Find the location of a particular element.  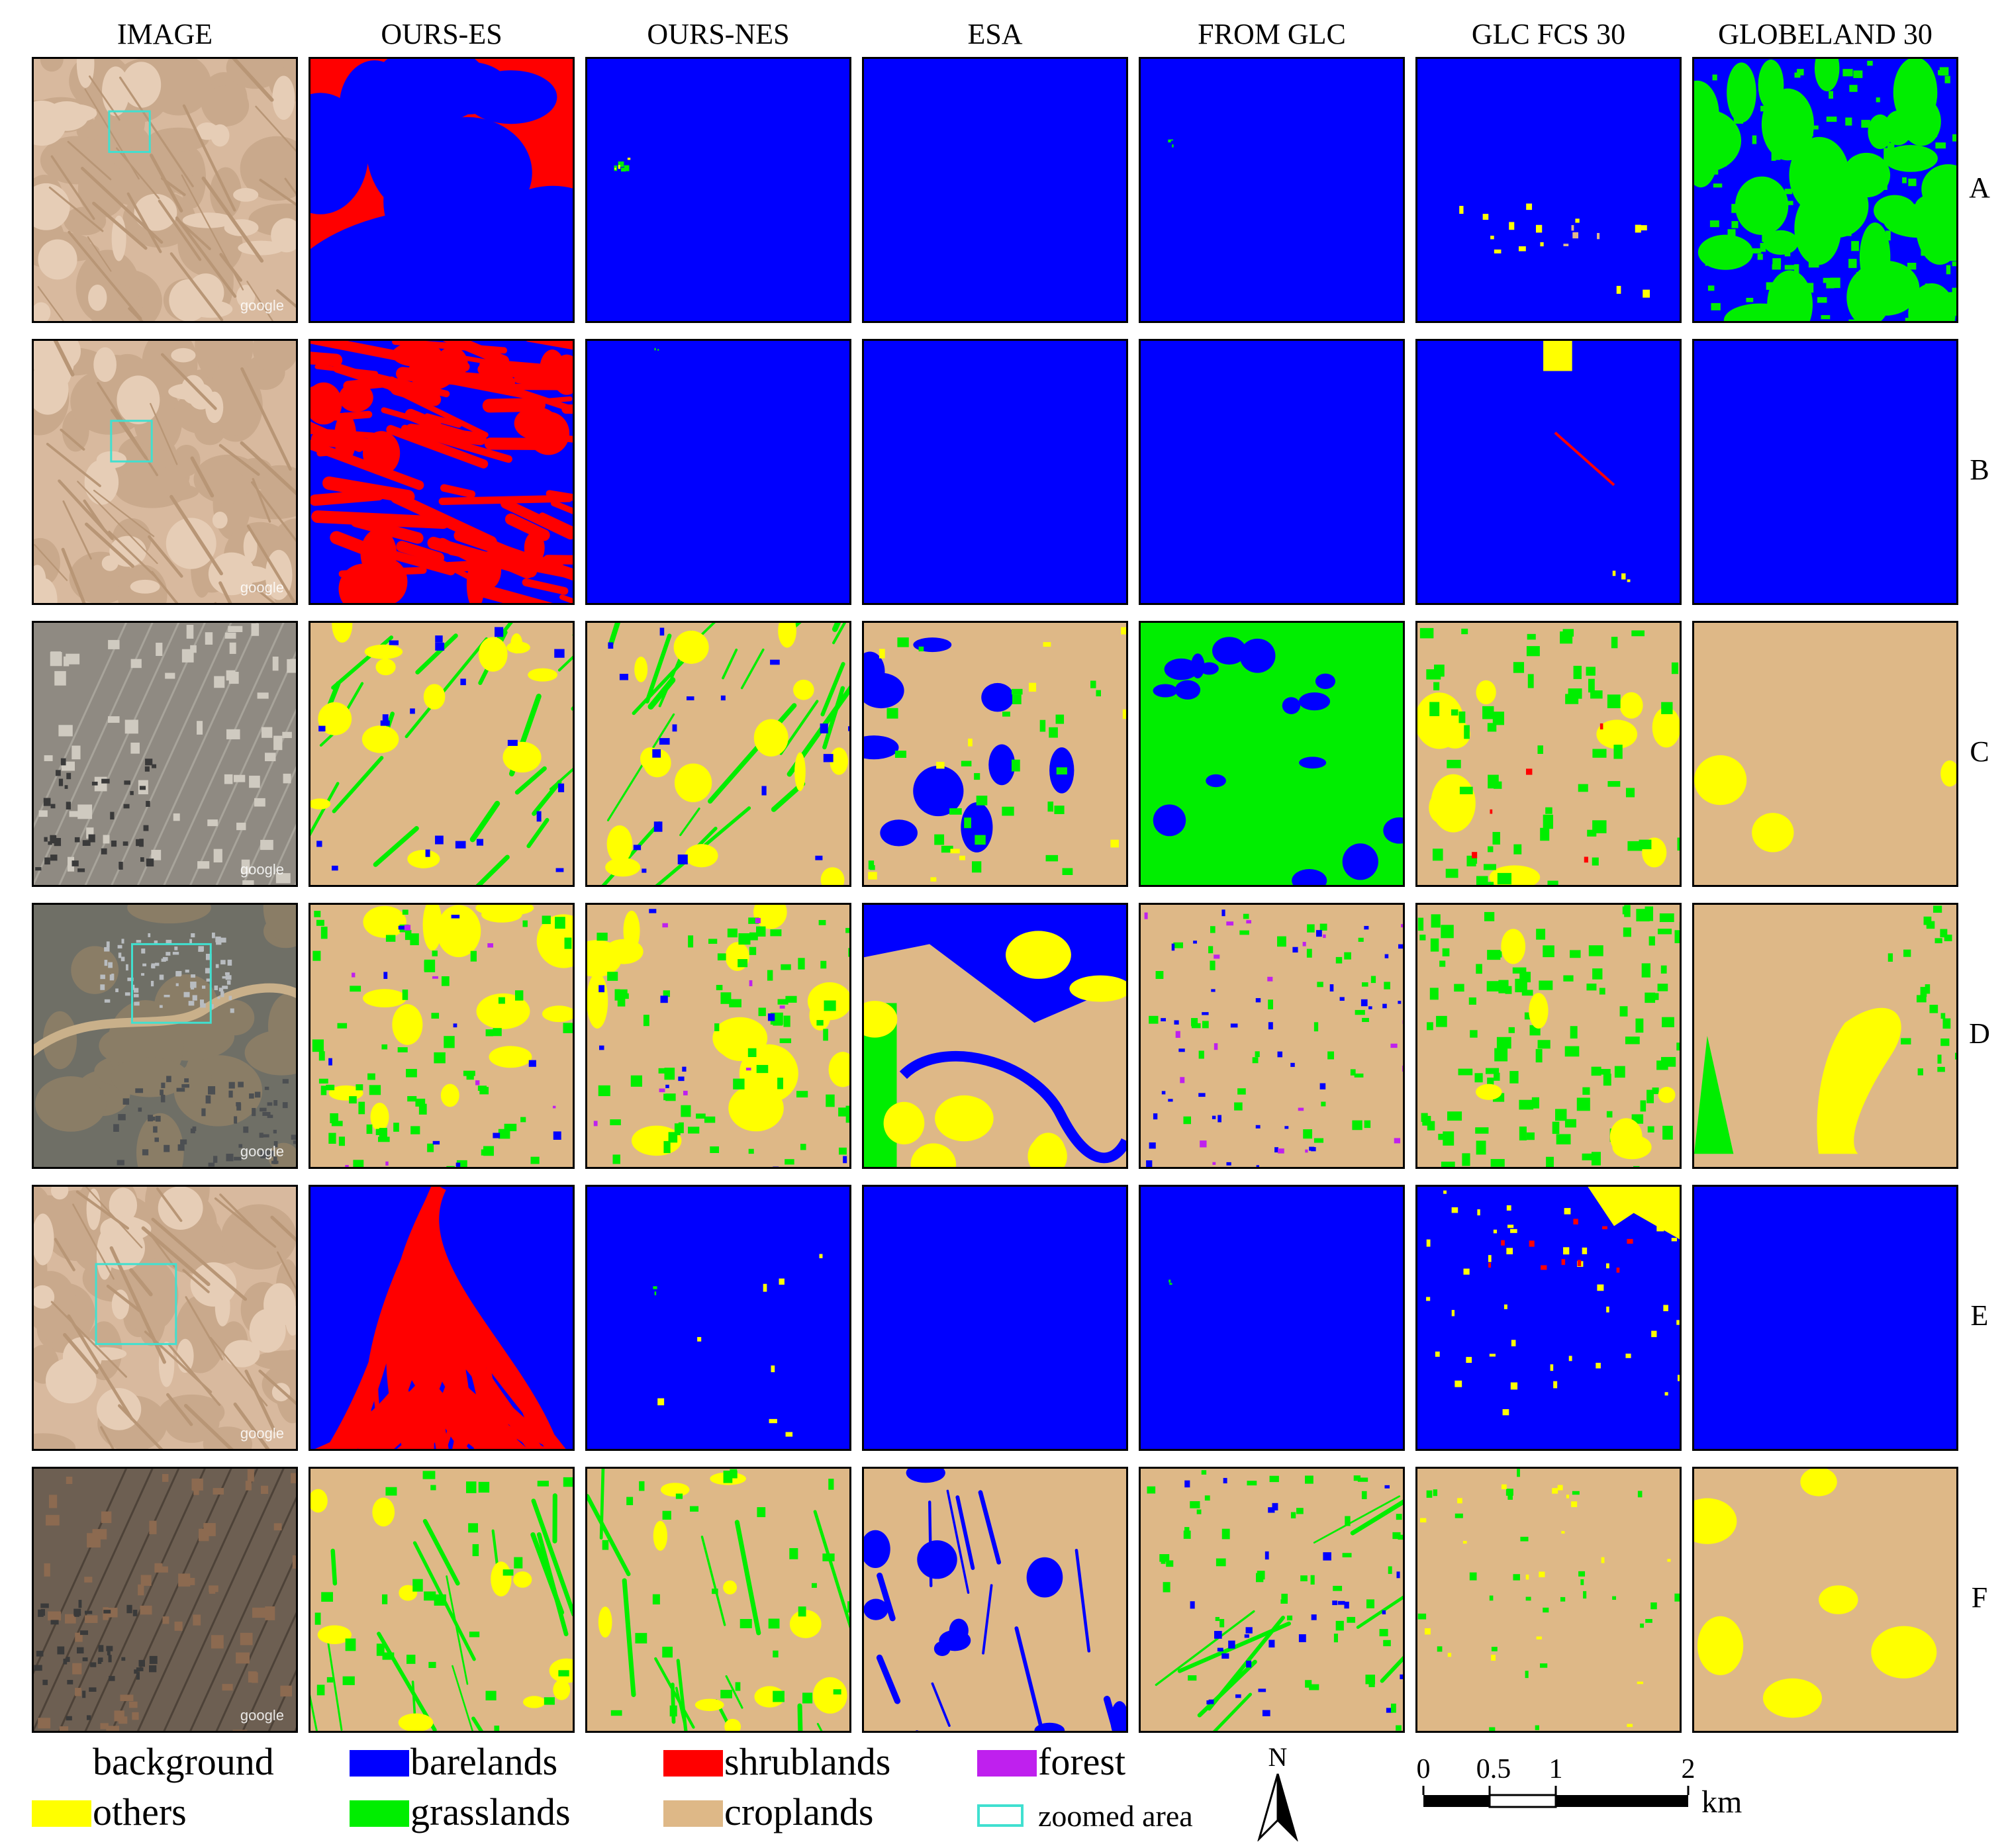

column-header-3: ESA is located at coordinates (995, 34).